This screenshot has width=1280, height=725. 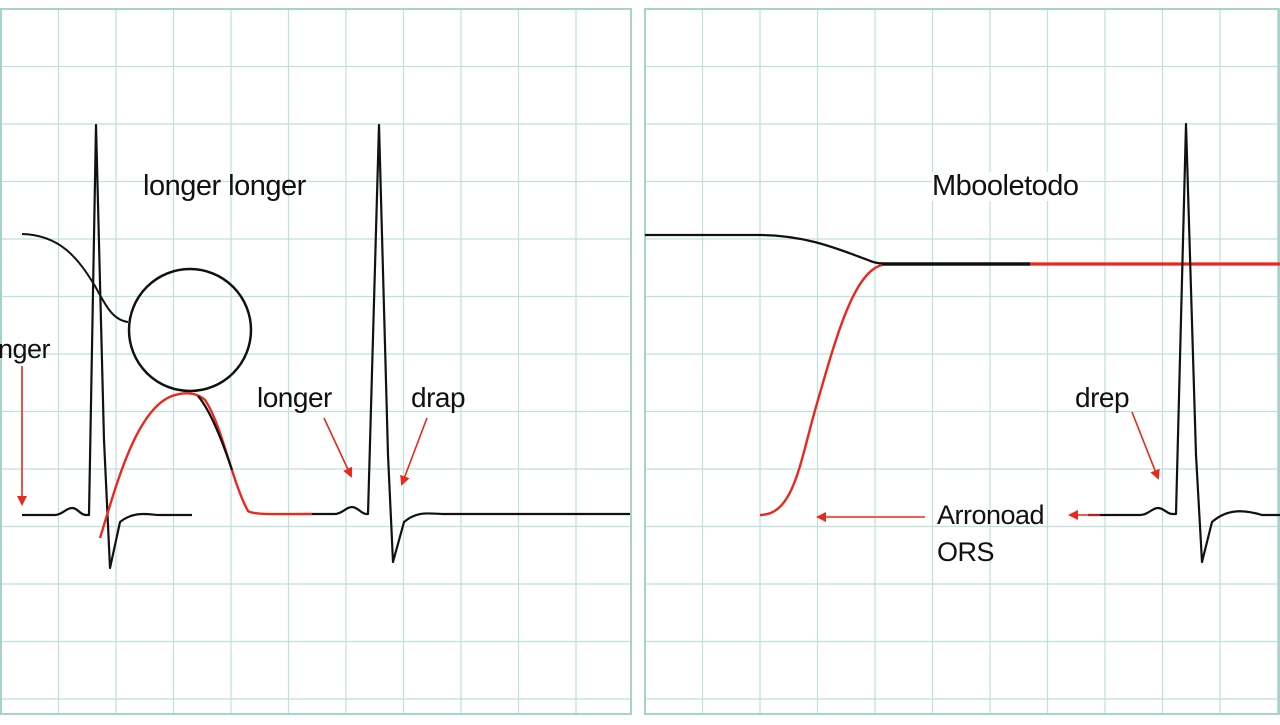 What do you see at coordinates (75, 278) in the screenshot?
I see `left-curve-black` at bounding box center [75, 278].